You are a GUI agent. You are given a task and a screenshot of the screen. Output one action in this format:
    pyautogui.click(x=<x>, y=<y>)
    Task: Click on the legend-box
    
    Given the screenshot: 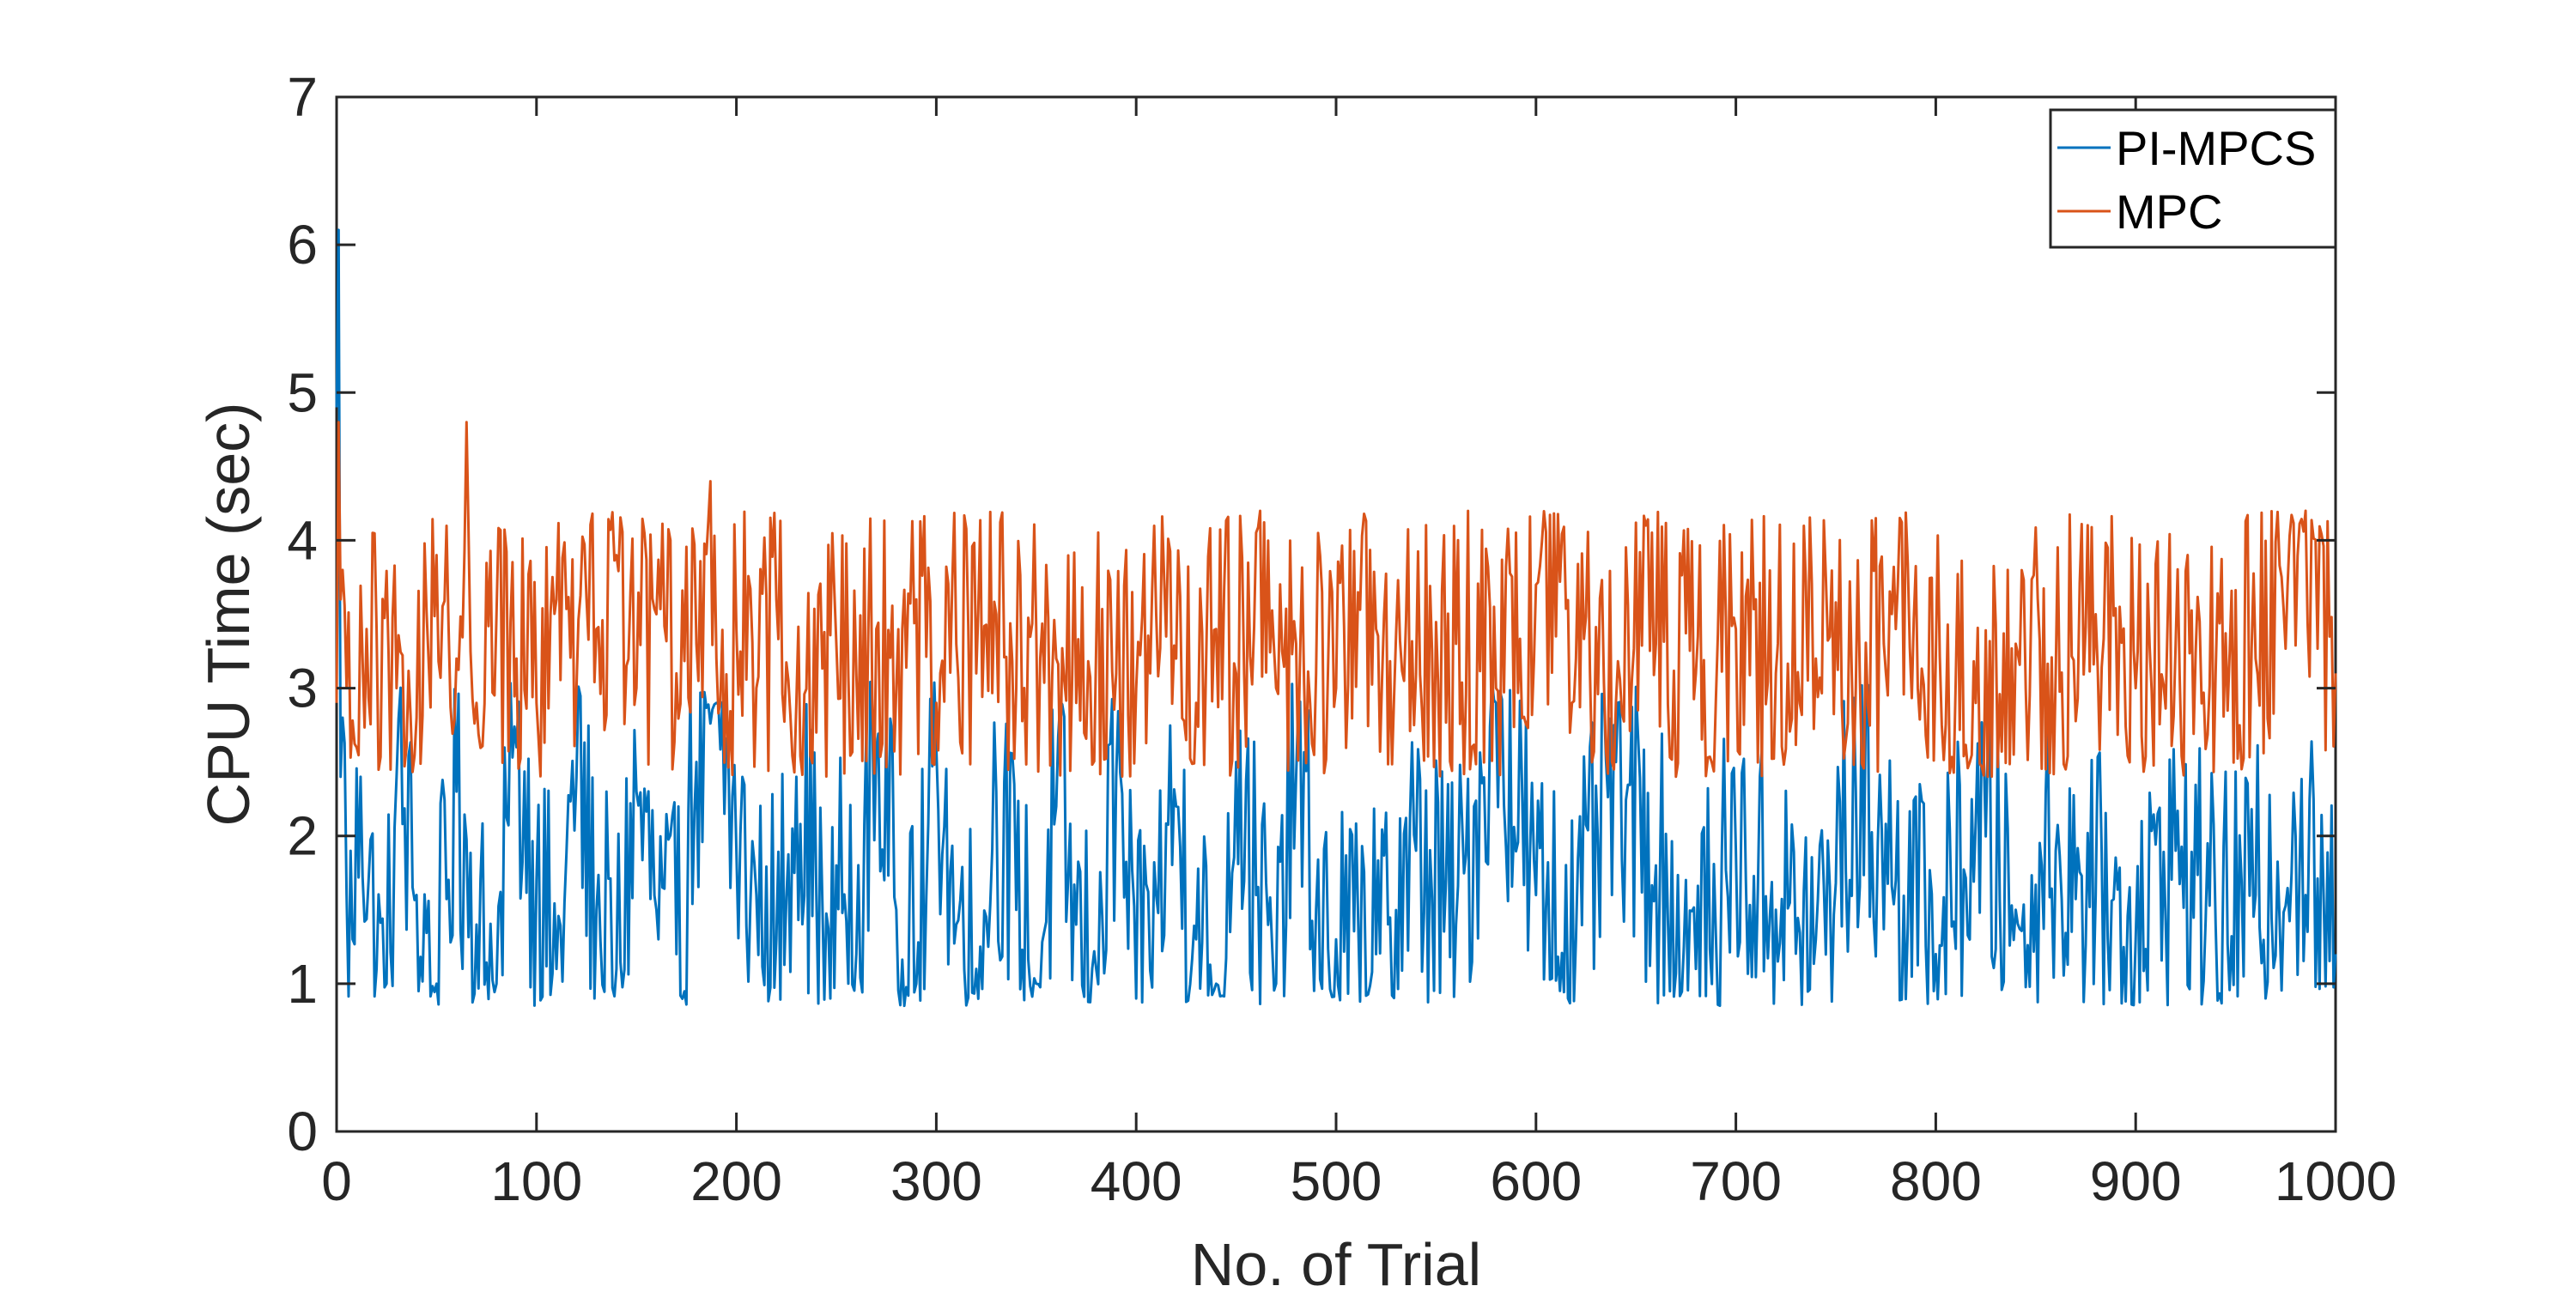 What is the action you would take?
    pyautogui.click(x=2193, y=178)
    